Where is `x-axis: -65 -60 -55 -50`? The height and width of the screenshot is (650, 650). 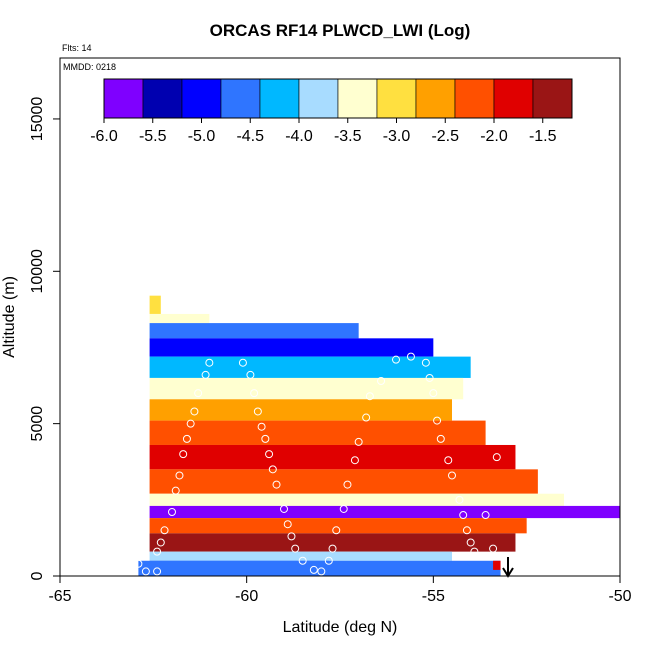
x-axis: -65 -60 -55 -50 is located at coordinates (340, 590).